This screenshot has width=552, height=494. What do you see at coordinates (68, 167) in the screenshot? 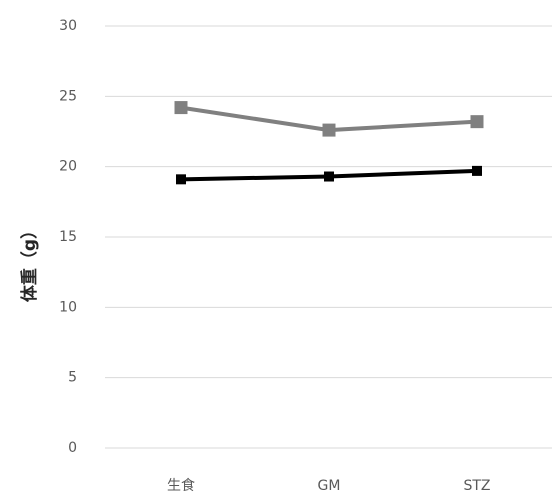
I see `y-tick-label: 20` at bounding box center [68, 167].